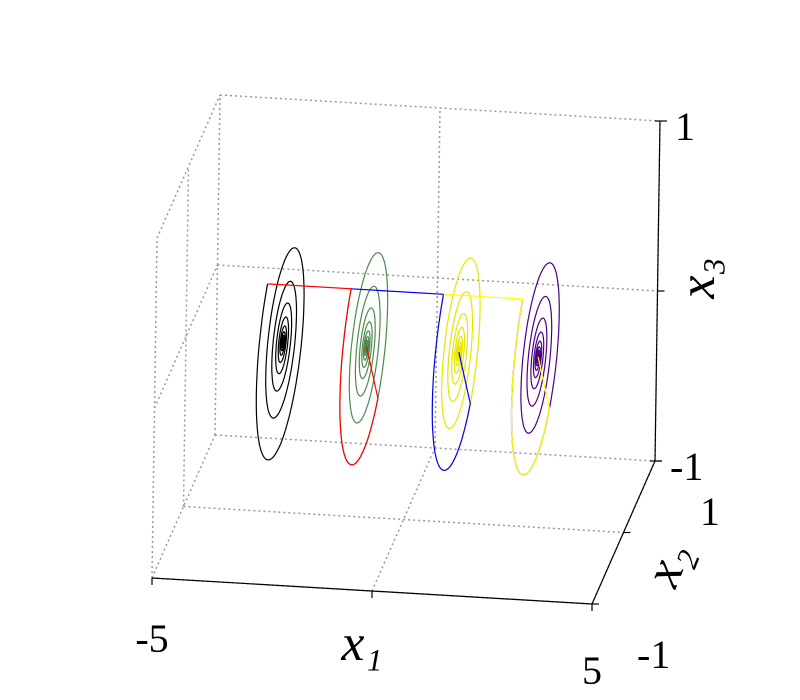  I want to click on y-axis-label: x₂, so click(667, 565).